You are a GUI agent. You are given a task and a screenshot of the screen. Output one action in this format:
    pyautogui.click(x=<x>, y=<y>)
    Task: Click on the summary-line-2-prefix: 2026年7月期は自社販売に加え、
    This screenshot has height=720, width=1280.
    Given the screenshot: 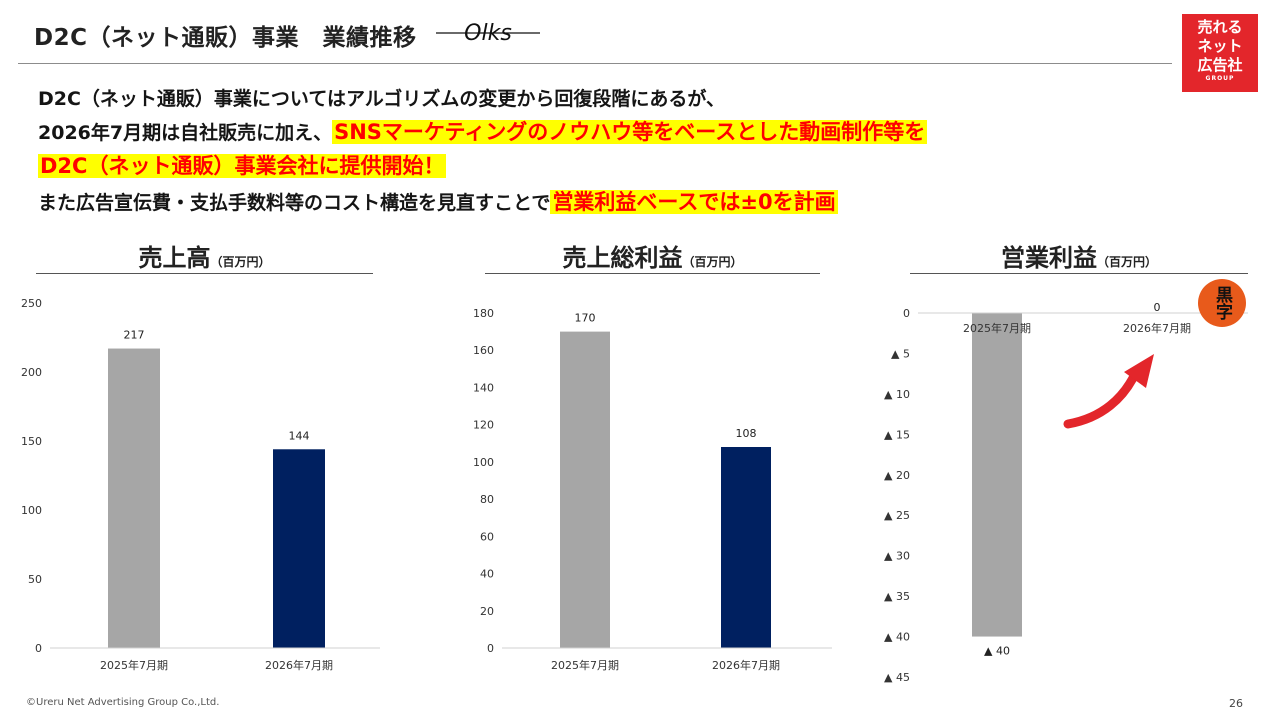 What is the action you would take?
    pyautogui.click(x=185, y=133)
    